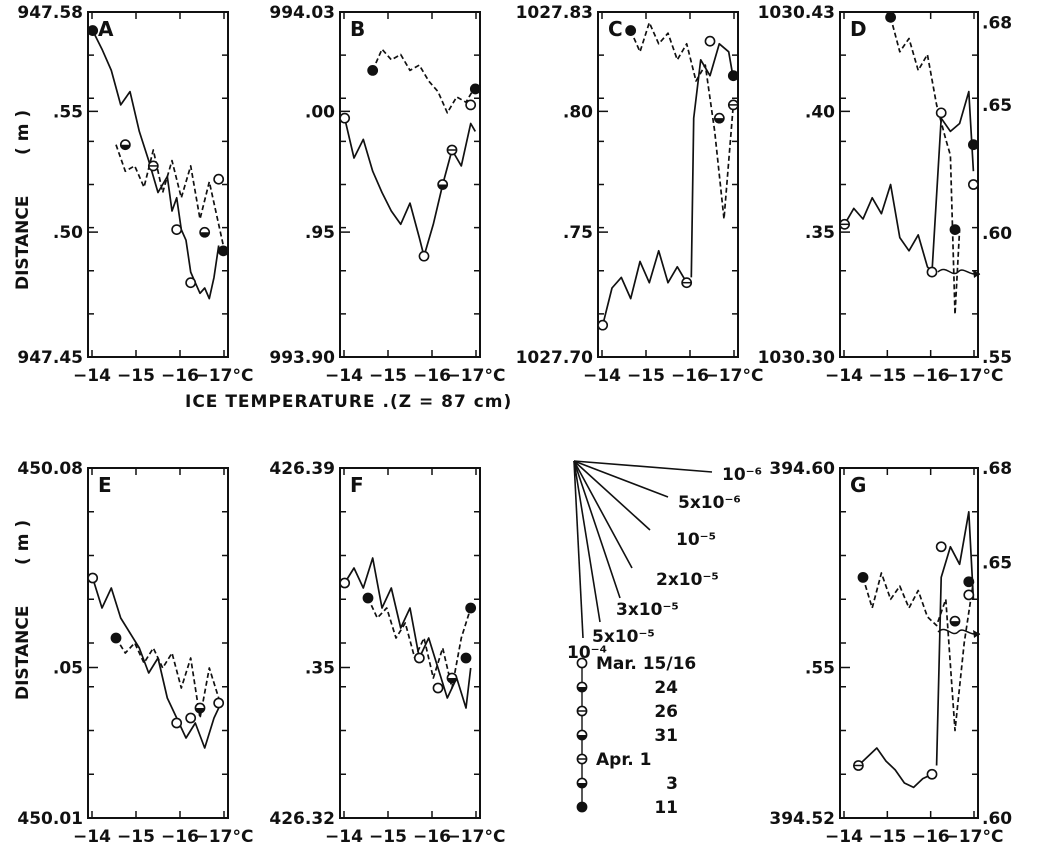 The height and width of the screenshot is (846, 1040). What do you see at coordinates (357, 485) in the screenshot?
I see `panel-letter-F: F` at bounding box center [357, 485].